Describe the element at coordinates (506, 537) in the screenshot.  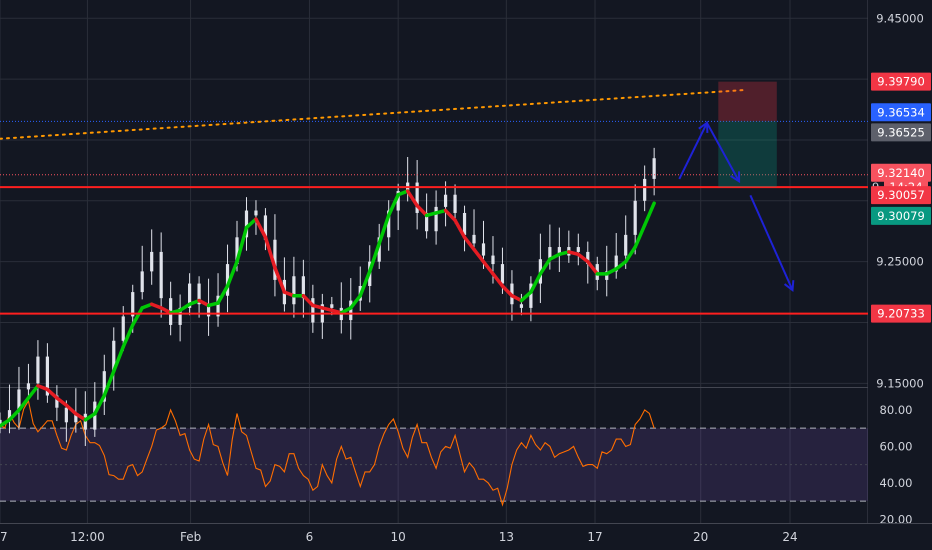
I see `time-tick-label: 13` at that location.